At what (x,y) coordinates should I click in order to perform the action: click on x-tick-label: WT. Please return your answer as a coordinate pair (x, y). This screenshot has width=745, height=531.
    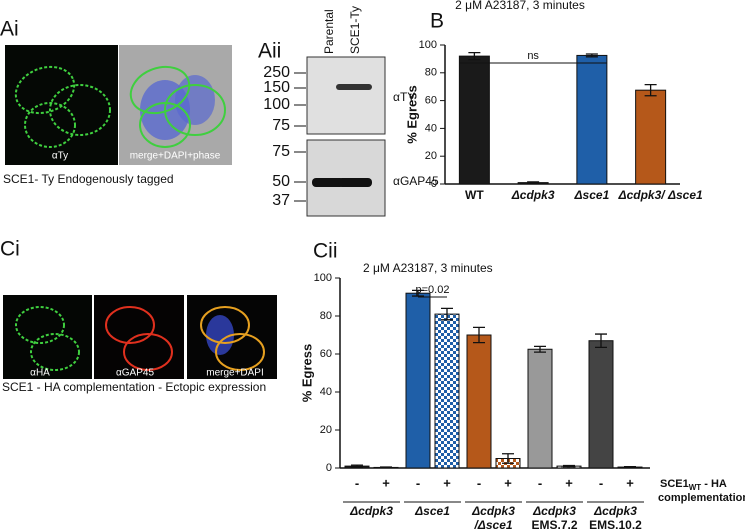
    Looking at the image, I should click on (474, 195).